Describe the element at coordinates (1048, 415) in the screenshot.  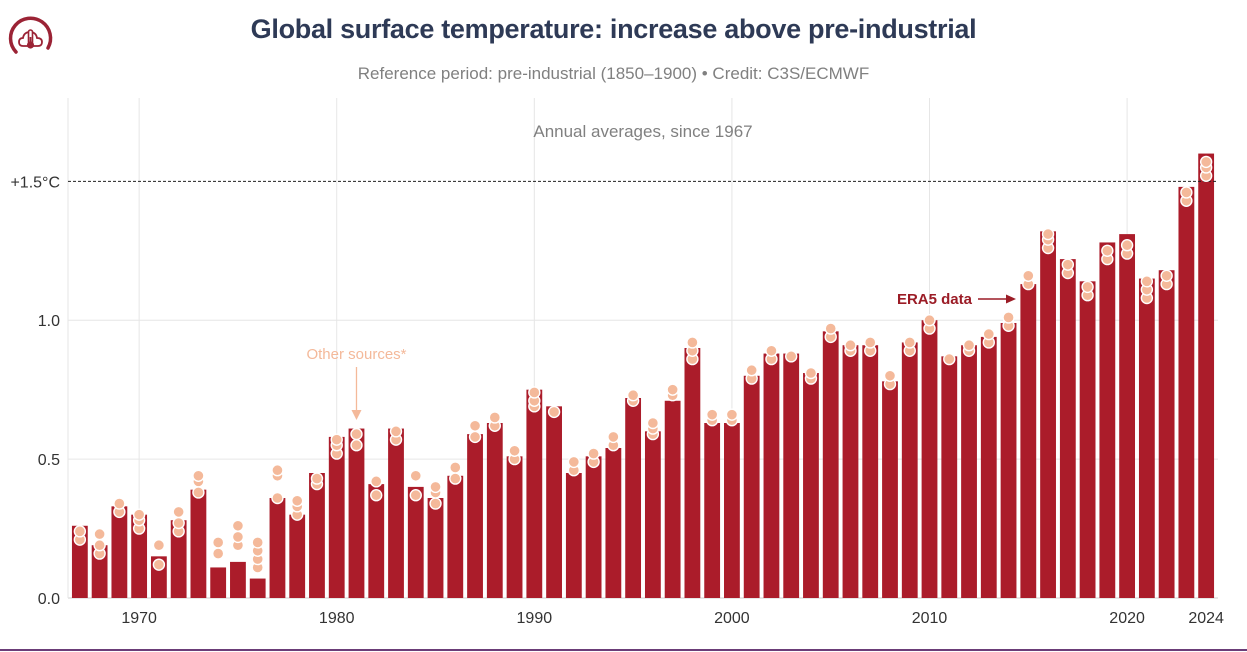
I see `bar-2016` at that location.